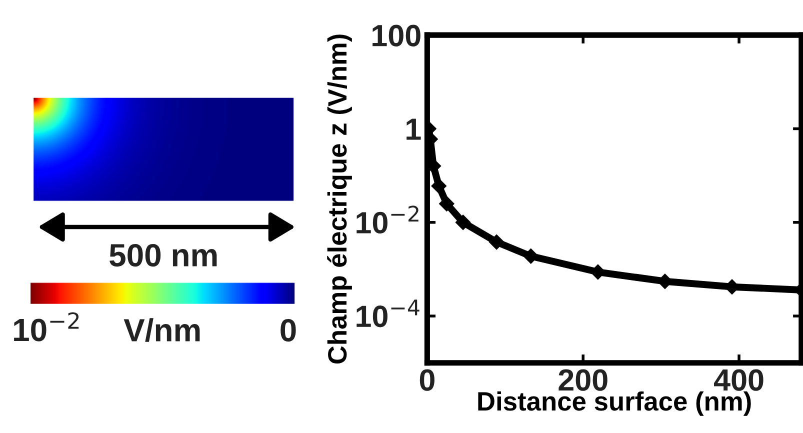  I want to click on y-tick-label: 10$^{−4}$, so click(388, 314).